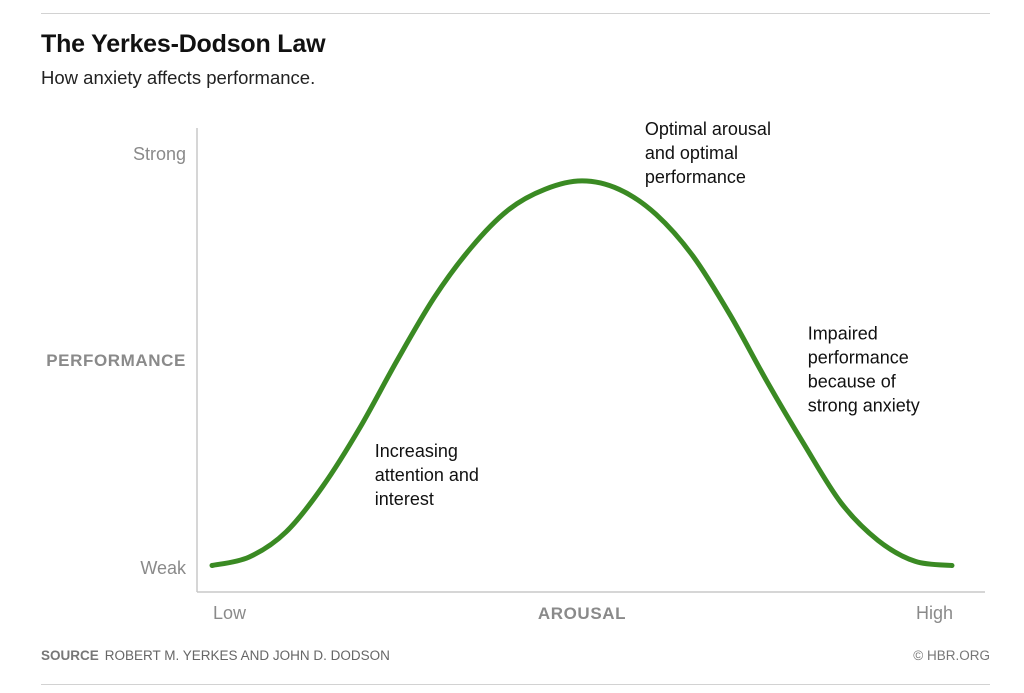  What do you see at coordinates (864, 406) in the screenshot?
I see `annotation-3-line-4: strong anxiety` at bounding box center [864, 406].